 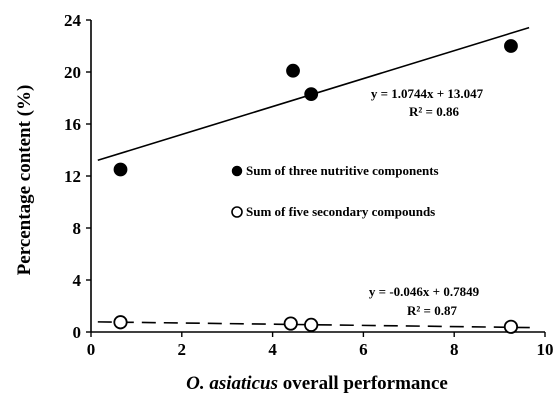 What do you see at coordinates (91, 349) in the screenshot?
I see `x-tick-label: 0` at bounding box center [91, 349].